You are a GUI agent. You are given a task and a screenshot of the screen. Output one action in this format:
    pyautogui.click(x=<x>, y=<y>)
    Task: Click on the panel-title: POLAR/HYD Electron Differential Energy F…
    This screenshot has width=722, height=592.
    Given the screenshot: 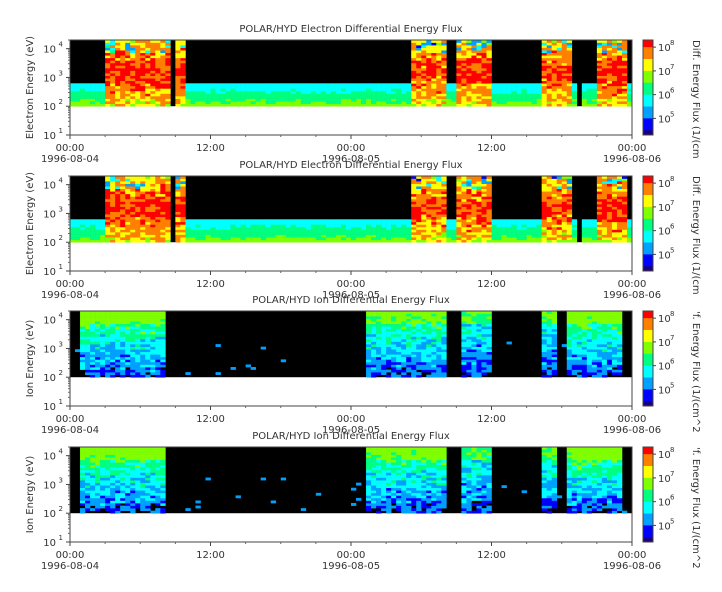 What is the action you would take?
    pyautogui.click(x=350, y=29)
    